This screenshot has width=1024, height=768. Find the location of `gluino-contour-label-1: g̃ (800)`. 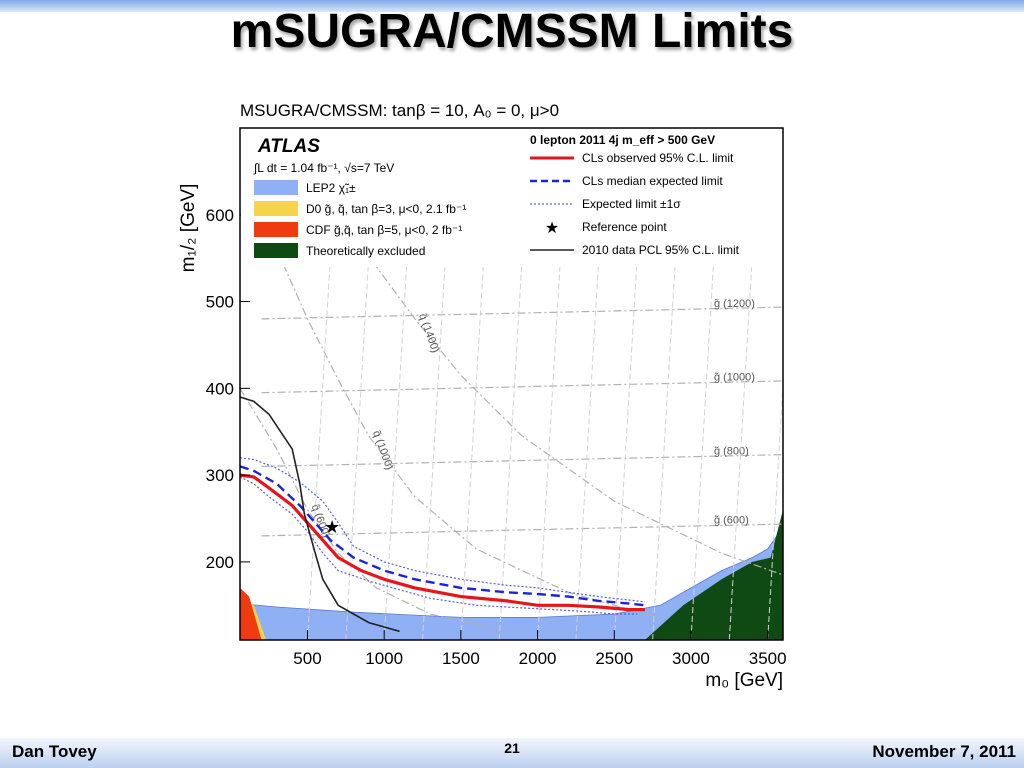

gluino-contour-label-1: g̃ (800) is located at coordinates (731, 451).